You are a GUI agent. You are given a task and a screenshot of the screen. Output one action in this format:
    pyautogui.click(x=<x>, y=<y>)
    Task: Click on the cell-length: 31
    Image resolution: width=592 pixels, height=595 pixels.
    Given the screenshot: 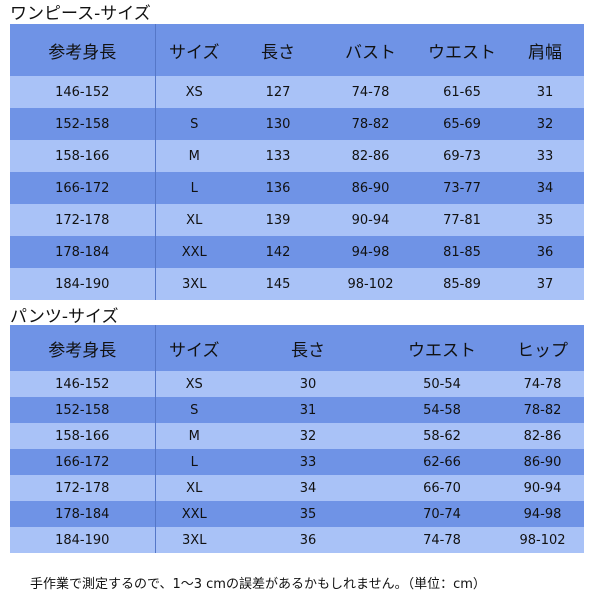 What is the action you would take?
    pyautogui.click(x=308, y=410)
    